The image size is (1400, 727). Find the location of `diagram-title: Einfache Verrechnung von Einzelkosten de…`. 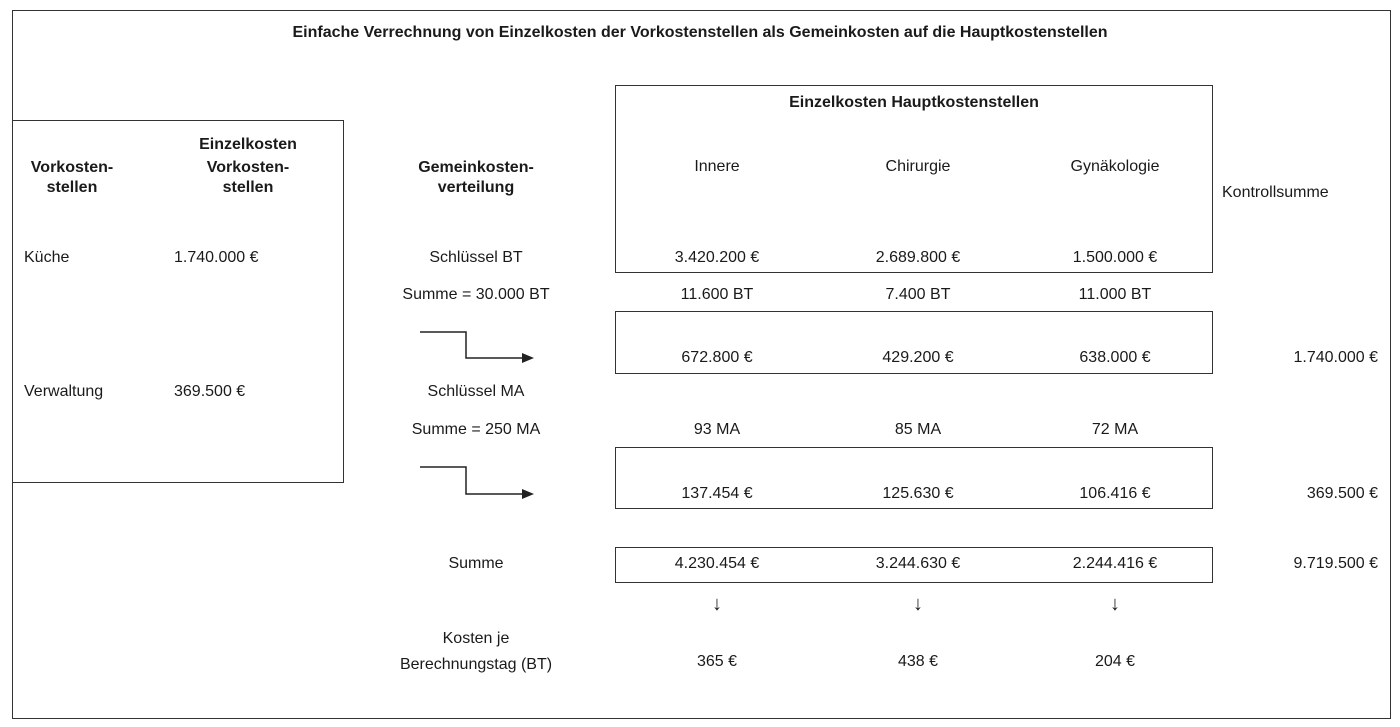

diagram-title: Einfache Verrechnung von Einzelkosten de… is located at coordinates (700, 32).